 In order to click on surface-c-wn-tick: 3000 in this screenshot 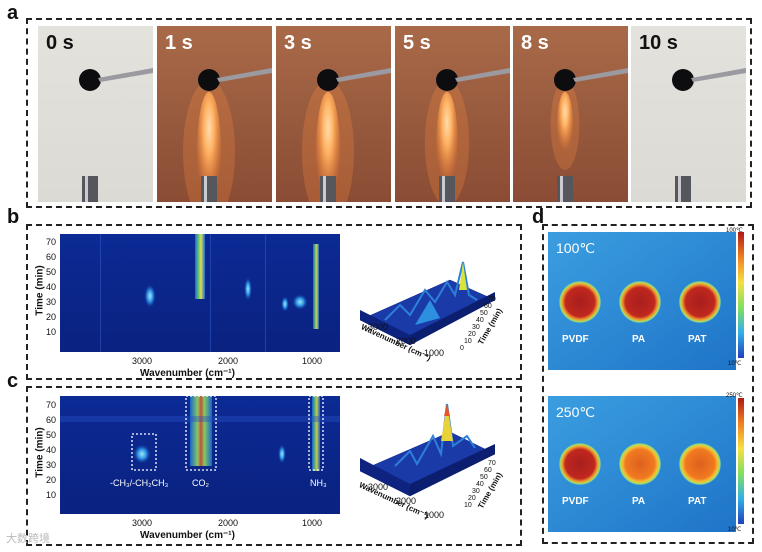, I will do `click(378, 487)`.